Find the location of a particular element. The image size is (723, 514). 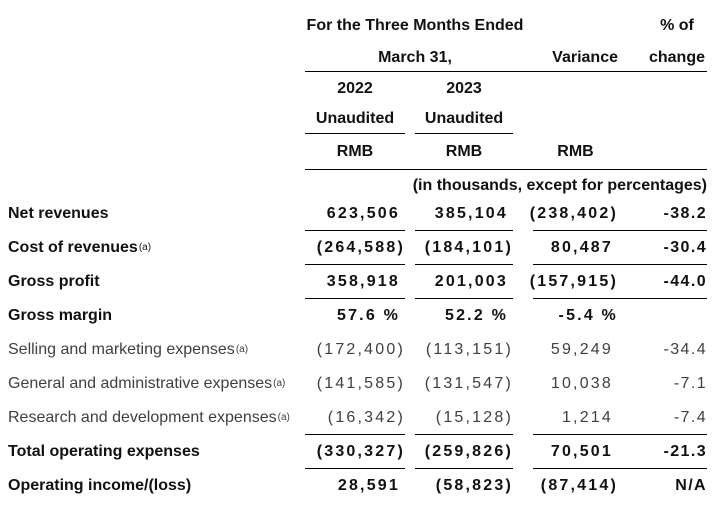

unaudited-2023-label: Unaudited is located at coordinates (464, 121).